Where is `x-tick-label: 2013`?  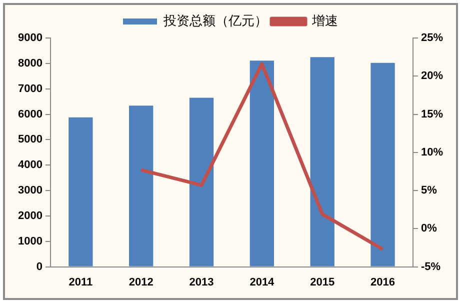 x-tick-label: 2013 is located at coordinates (201, 282).